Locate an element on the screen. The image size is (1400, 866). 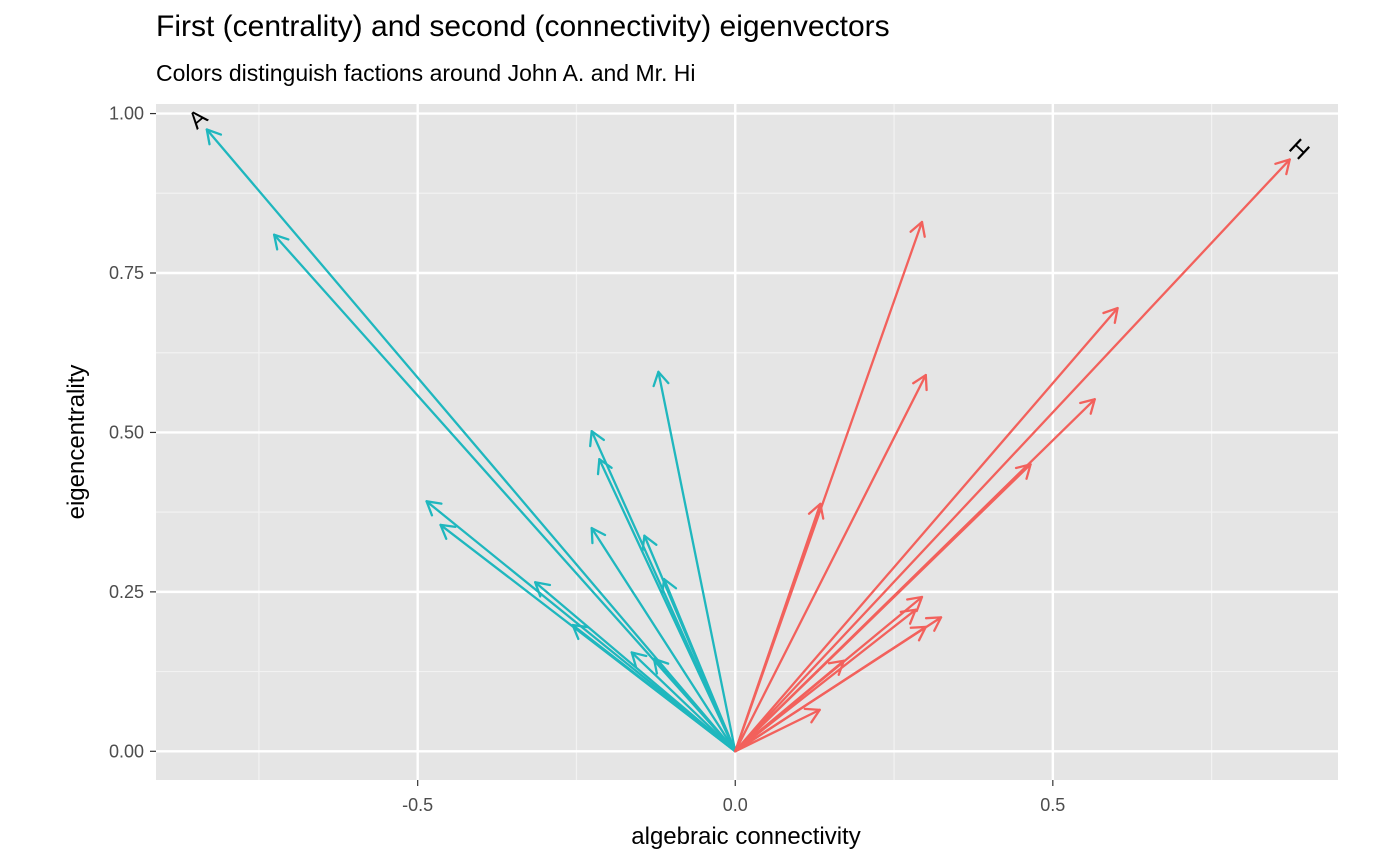
x-tick-label: -0.5 is located at coordinates (417, 805).